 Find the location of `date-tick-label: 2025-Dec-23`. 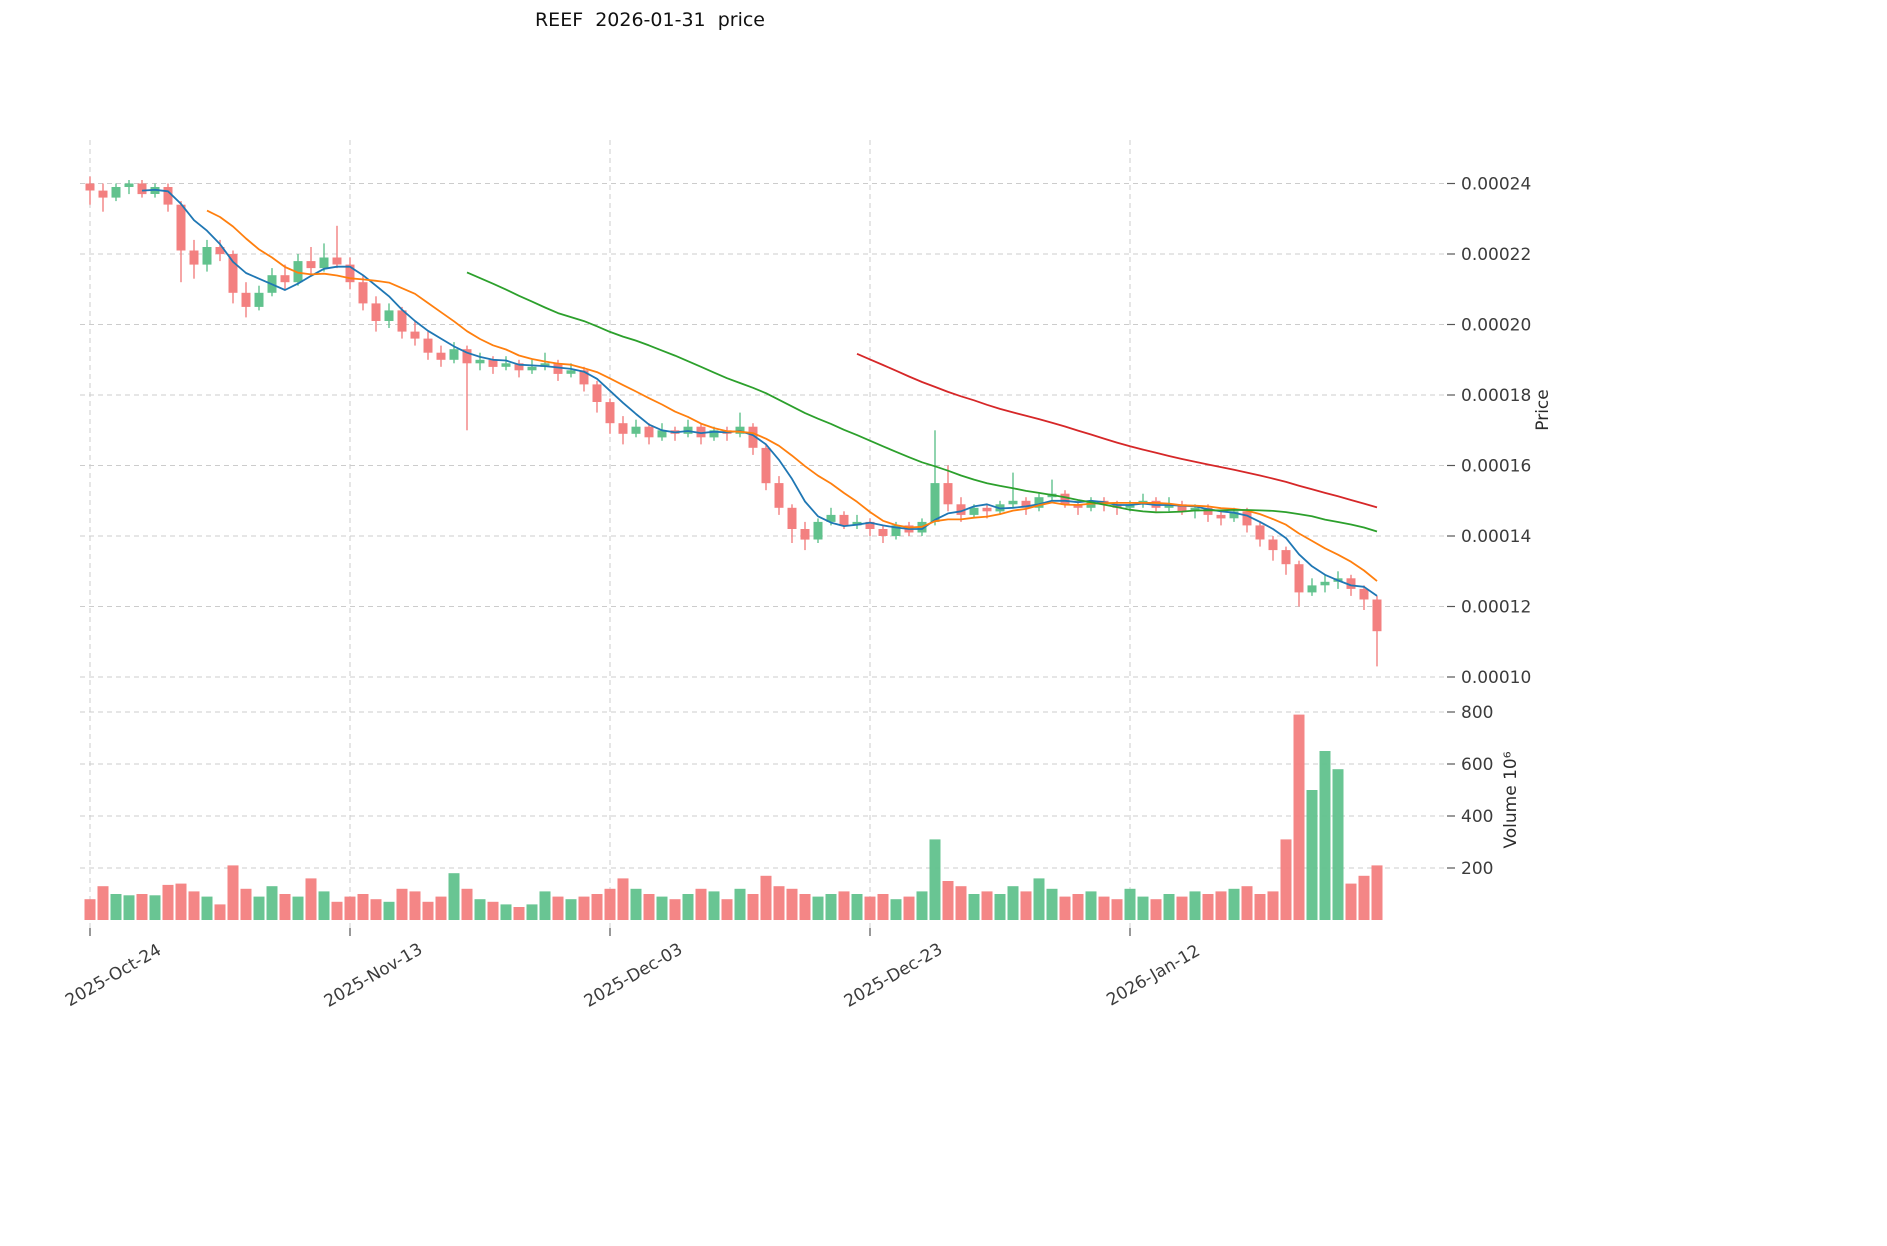

date-tick-label: 2025-Dec-23 is located at coordinates (893, 975).